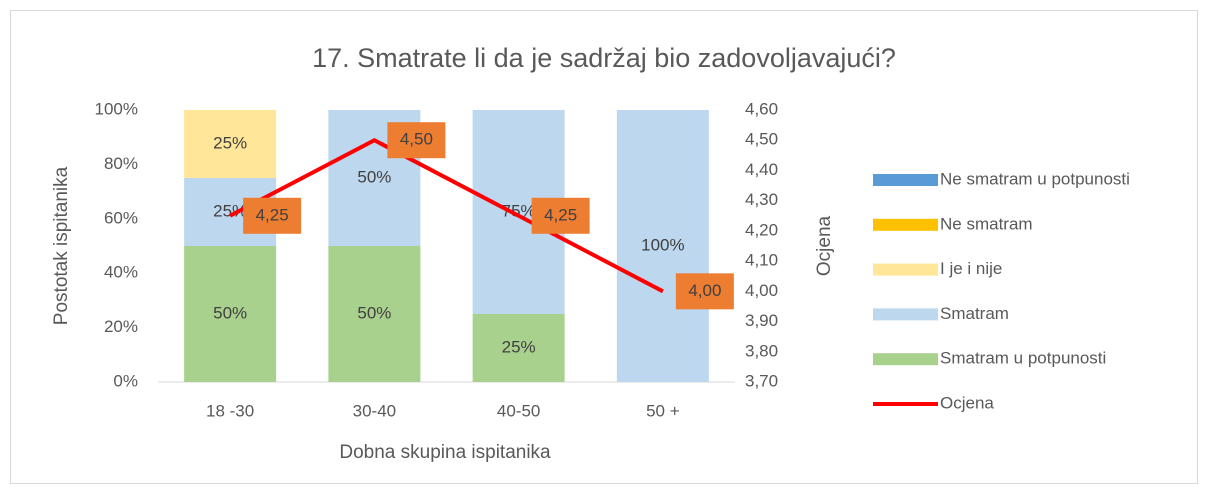 The width and height of the screenshot is (1208, 494). Describe the element at coordinates (1023, 358) in the screenshot. I see `legend-label: Smatram u potpunosti` at that location.